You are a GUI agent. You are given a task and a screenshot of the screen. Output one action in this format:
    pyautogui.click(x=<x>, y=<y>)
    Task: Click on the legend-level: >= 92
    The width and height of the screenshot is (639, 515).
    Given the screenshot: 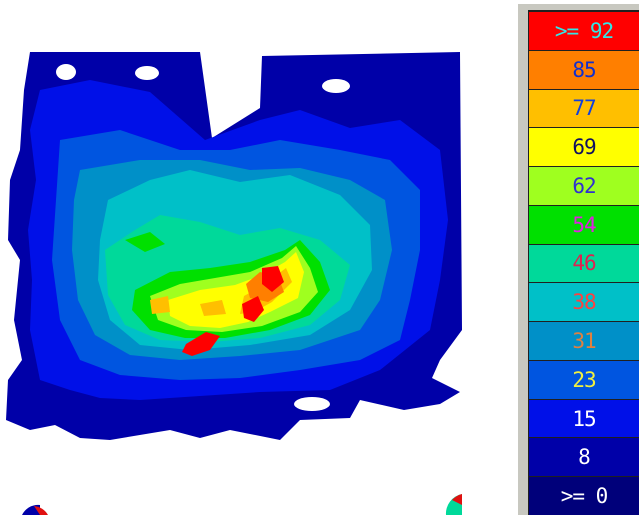 What is the action you would take?
    pyautogui.click(x=583, y=30)
    